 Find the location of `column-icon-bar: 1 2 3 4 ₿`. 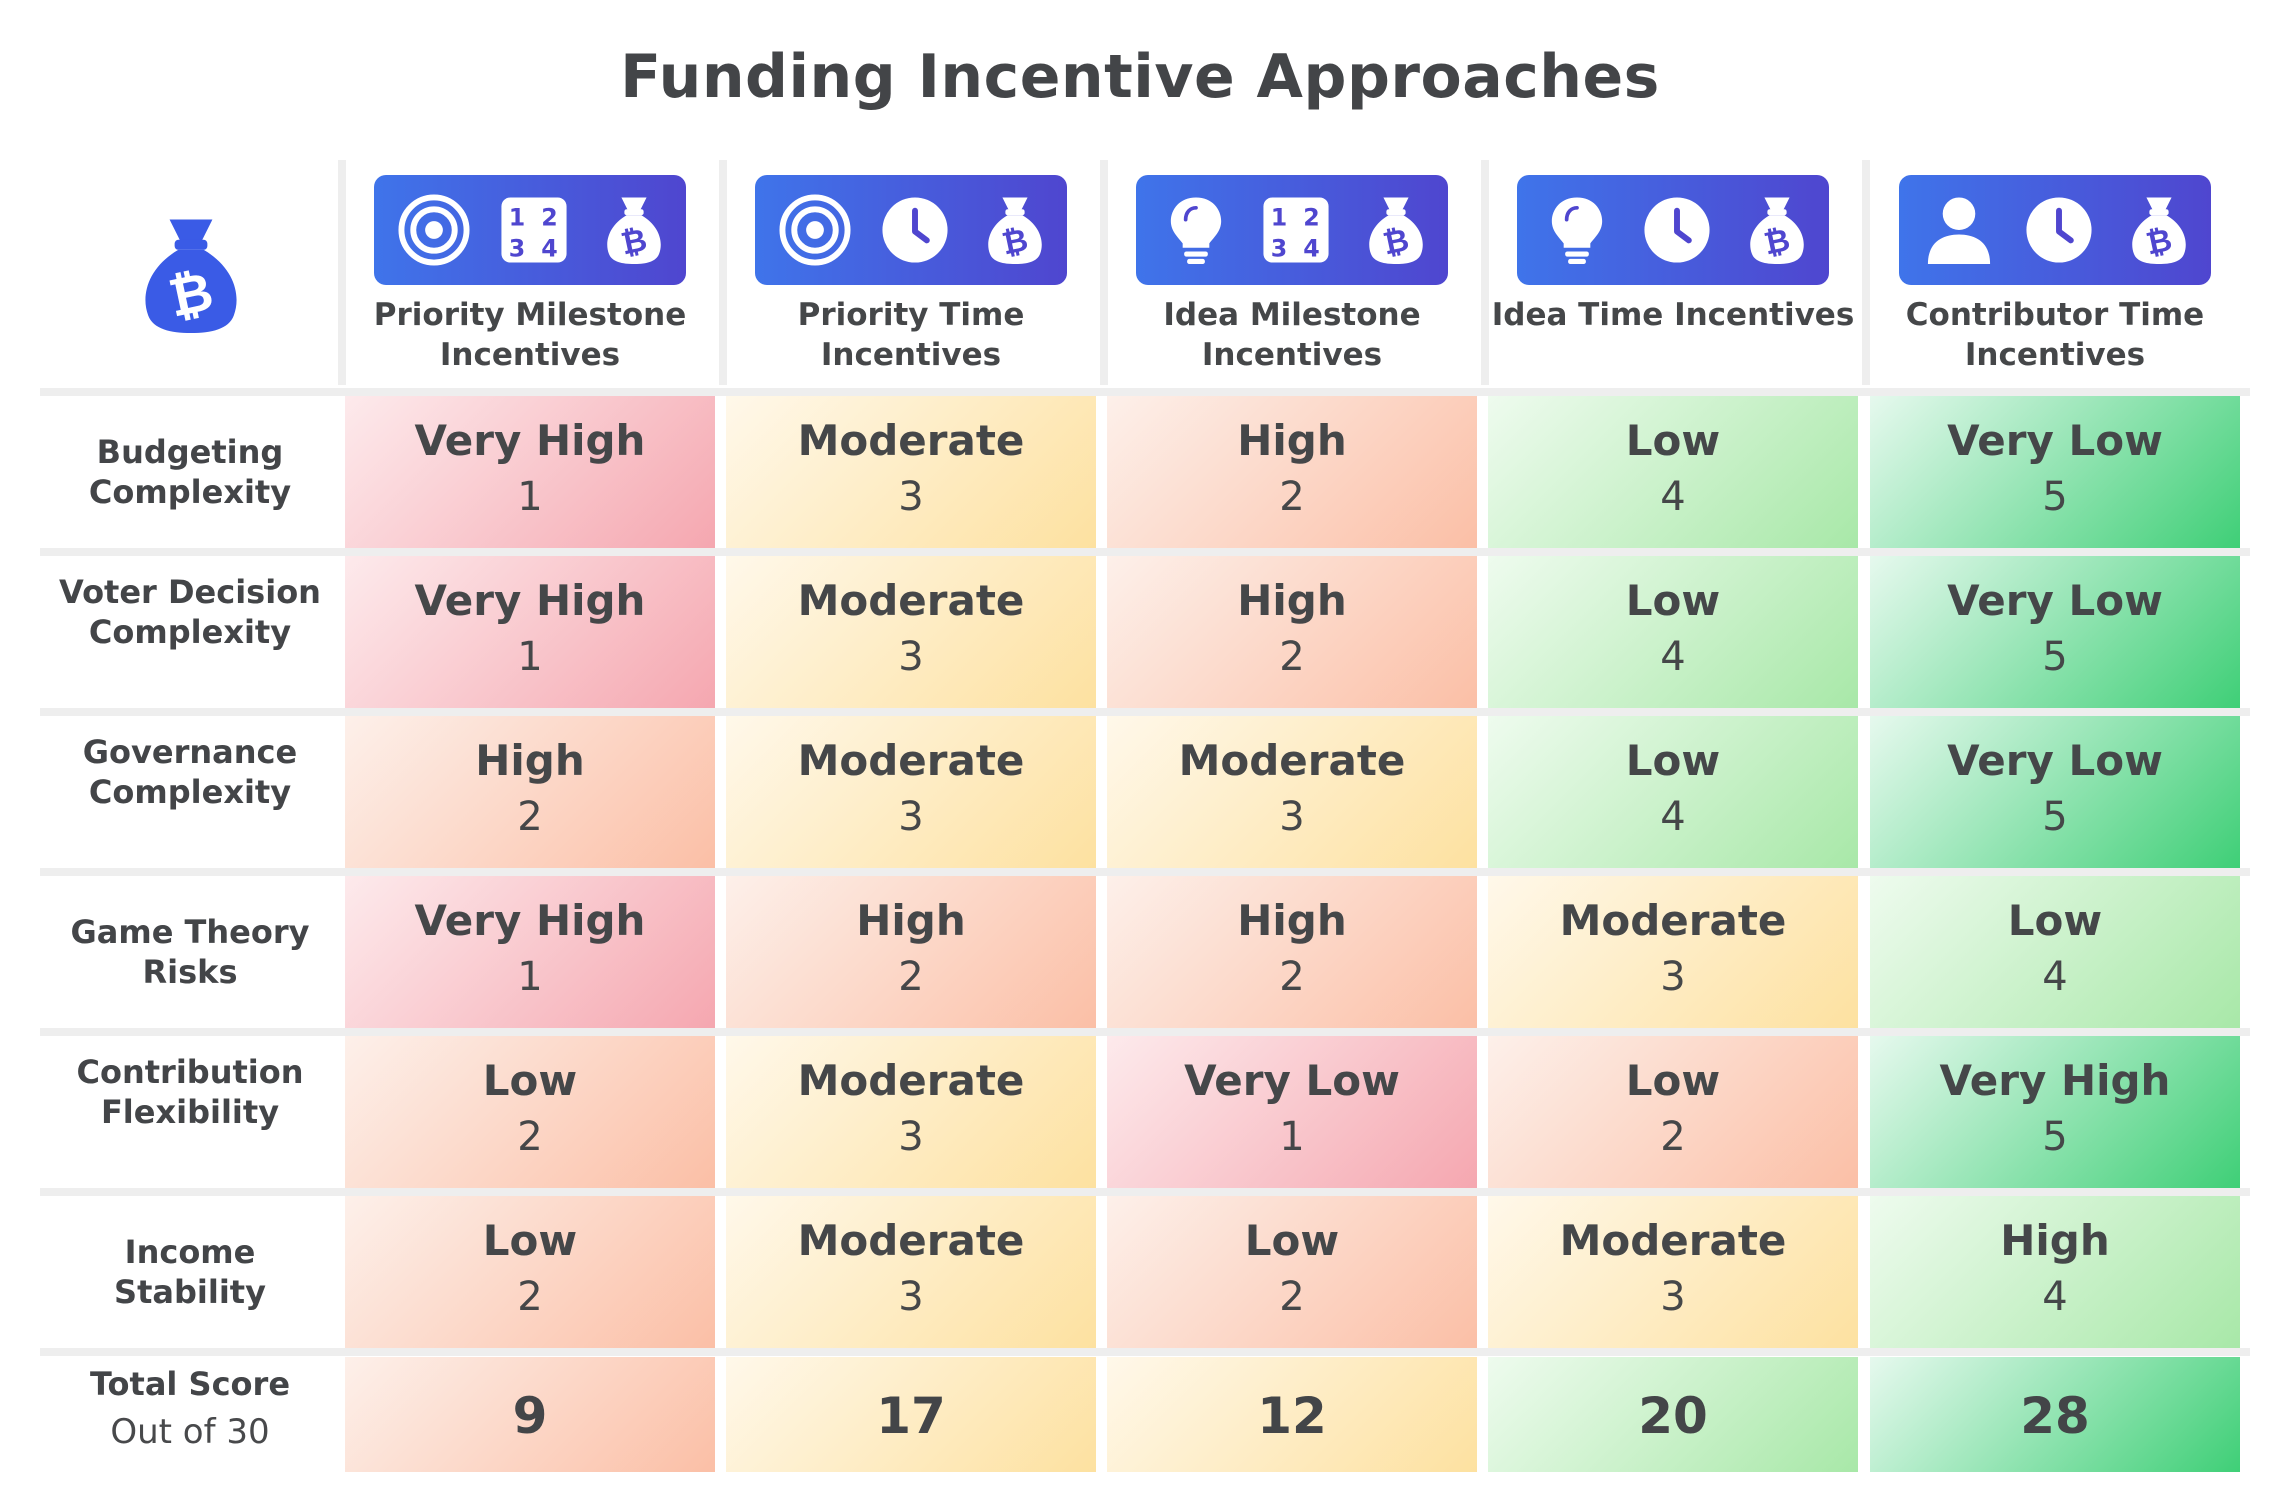

column-icon-bar: 1 2 3 4 ₿ is located at coordinates (1292, 230).